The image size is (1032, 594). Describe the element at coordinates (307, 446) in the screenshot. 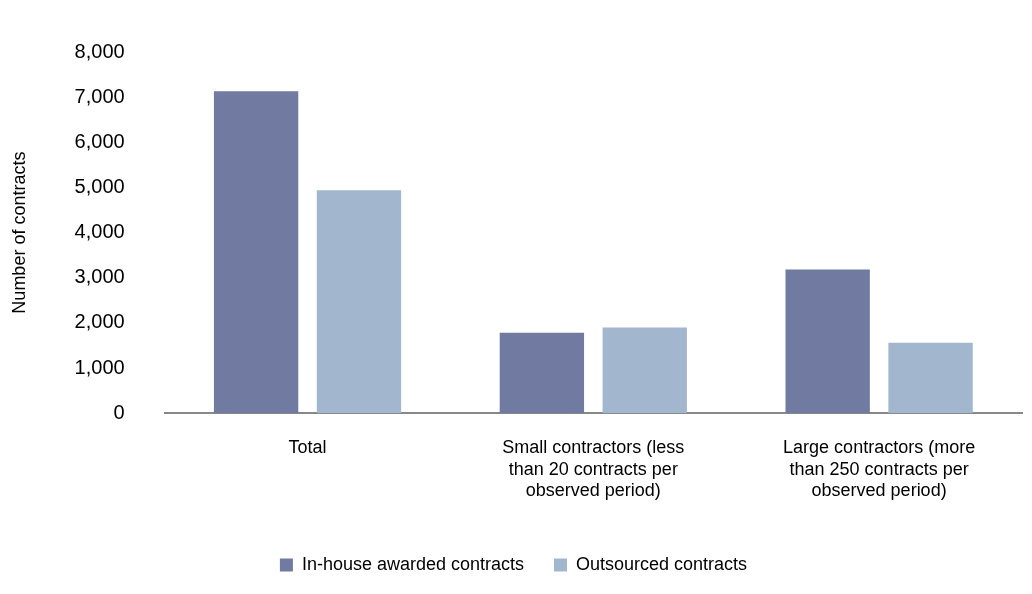

I see `x-tick-label: Total` at that location.